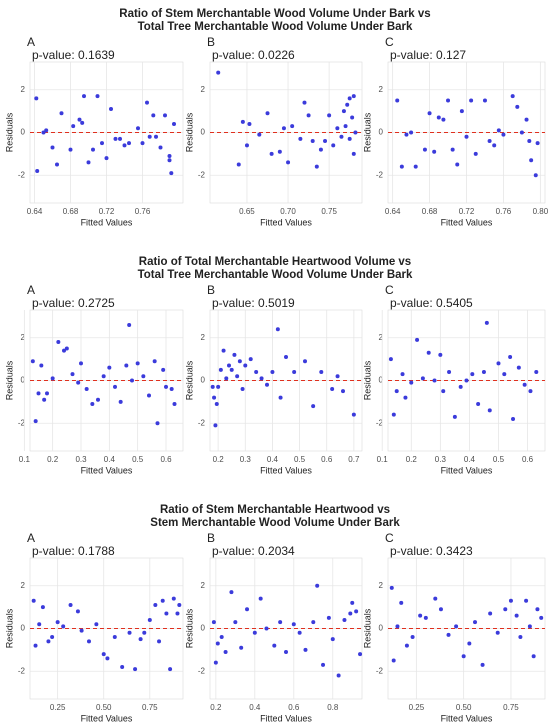 Image resolution: width=550 pixels, height=726 pixels. What do you see at coordinates (138, 459) in the screenshot?
I see `x-tick-label: 0.5` at bounding box center [138, 459].